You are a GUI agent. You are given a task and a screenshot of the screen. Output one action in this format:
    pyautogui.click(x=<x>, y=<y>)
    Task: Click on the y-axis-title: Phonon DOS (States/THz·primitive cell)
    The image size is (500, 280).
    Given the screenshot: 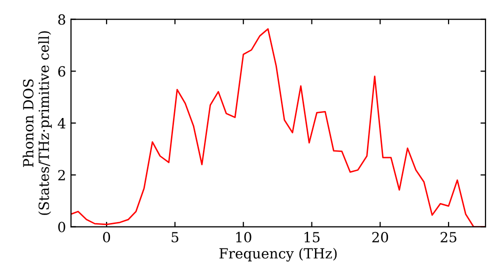 What is the action you would take?
    pyautogui.click(x=37, y=123)
    